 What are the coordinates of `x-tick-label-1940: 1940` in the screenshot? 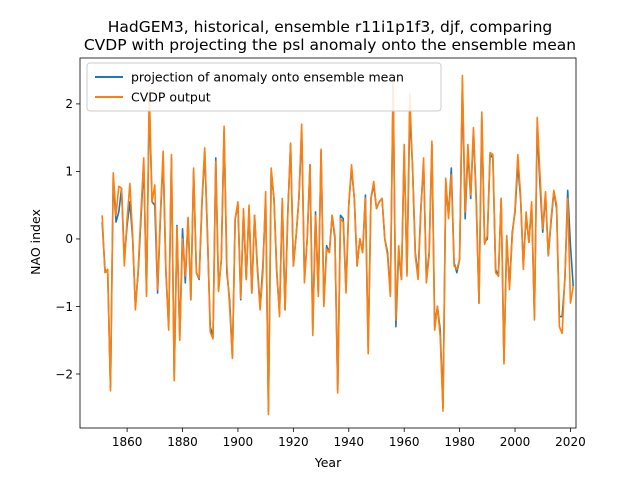 It's located at (349, 442).